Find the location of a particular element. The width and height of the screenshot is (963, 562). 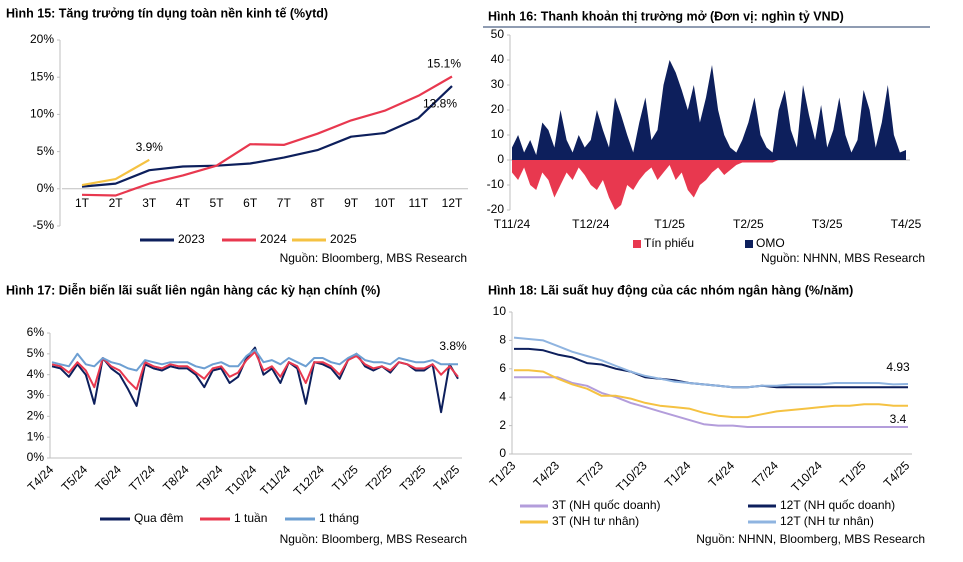

legend-label: 2025 is located at coordinates (343, 239).